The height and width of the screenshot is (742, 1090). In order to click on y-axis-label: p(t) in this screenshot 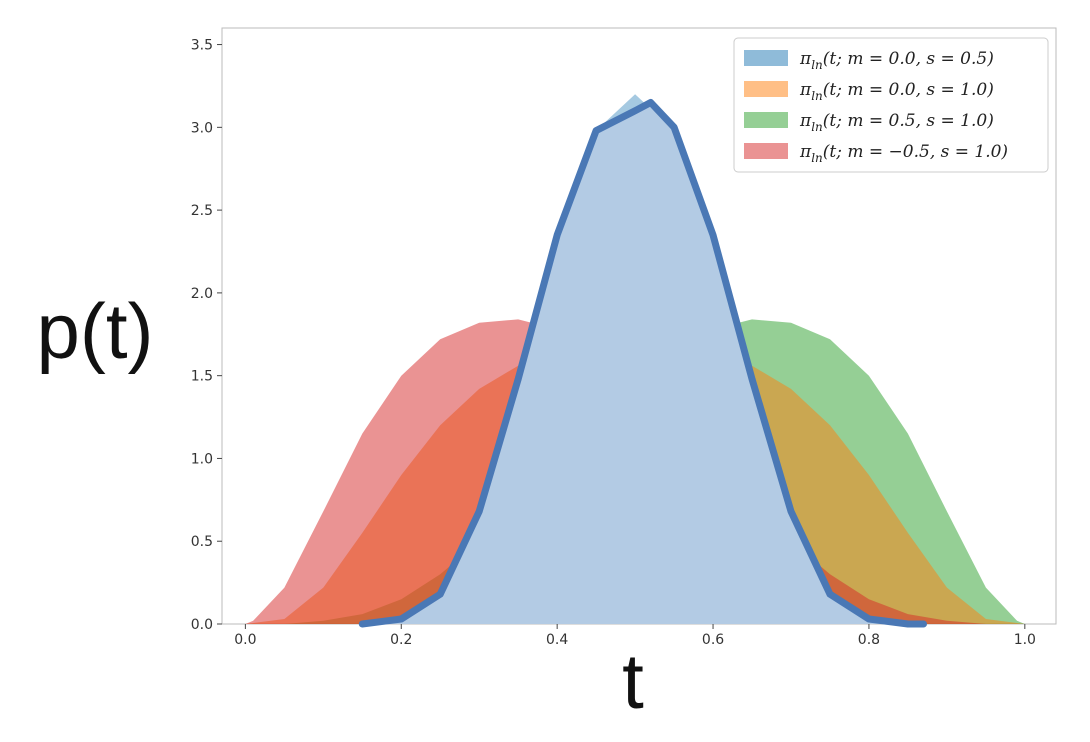, I will do `click(95, 331)`.